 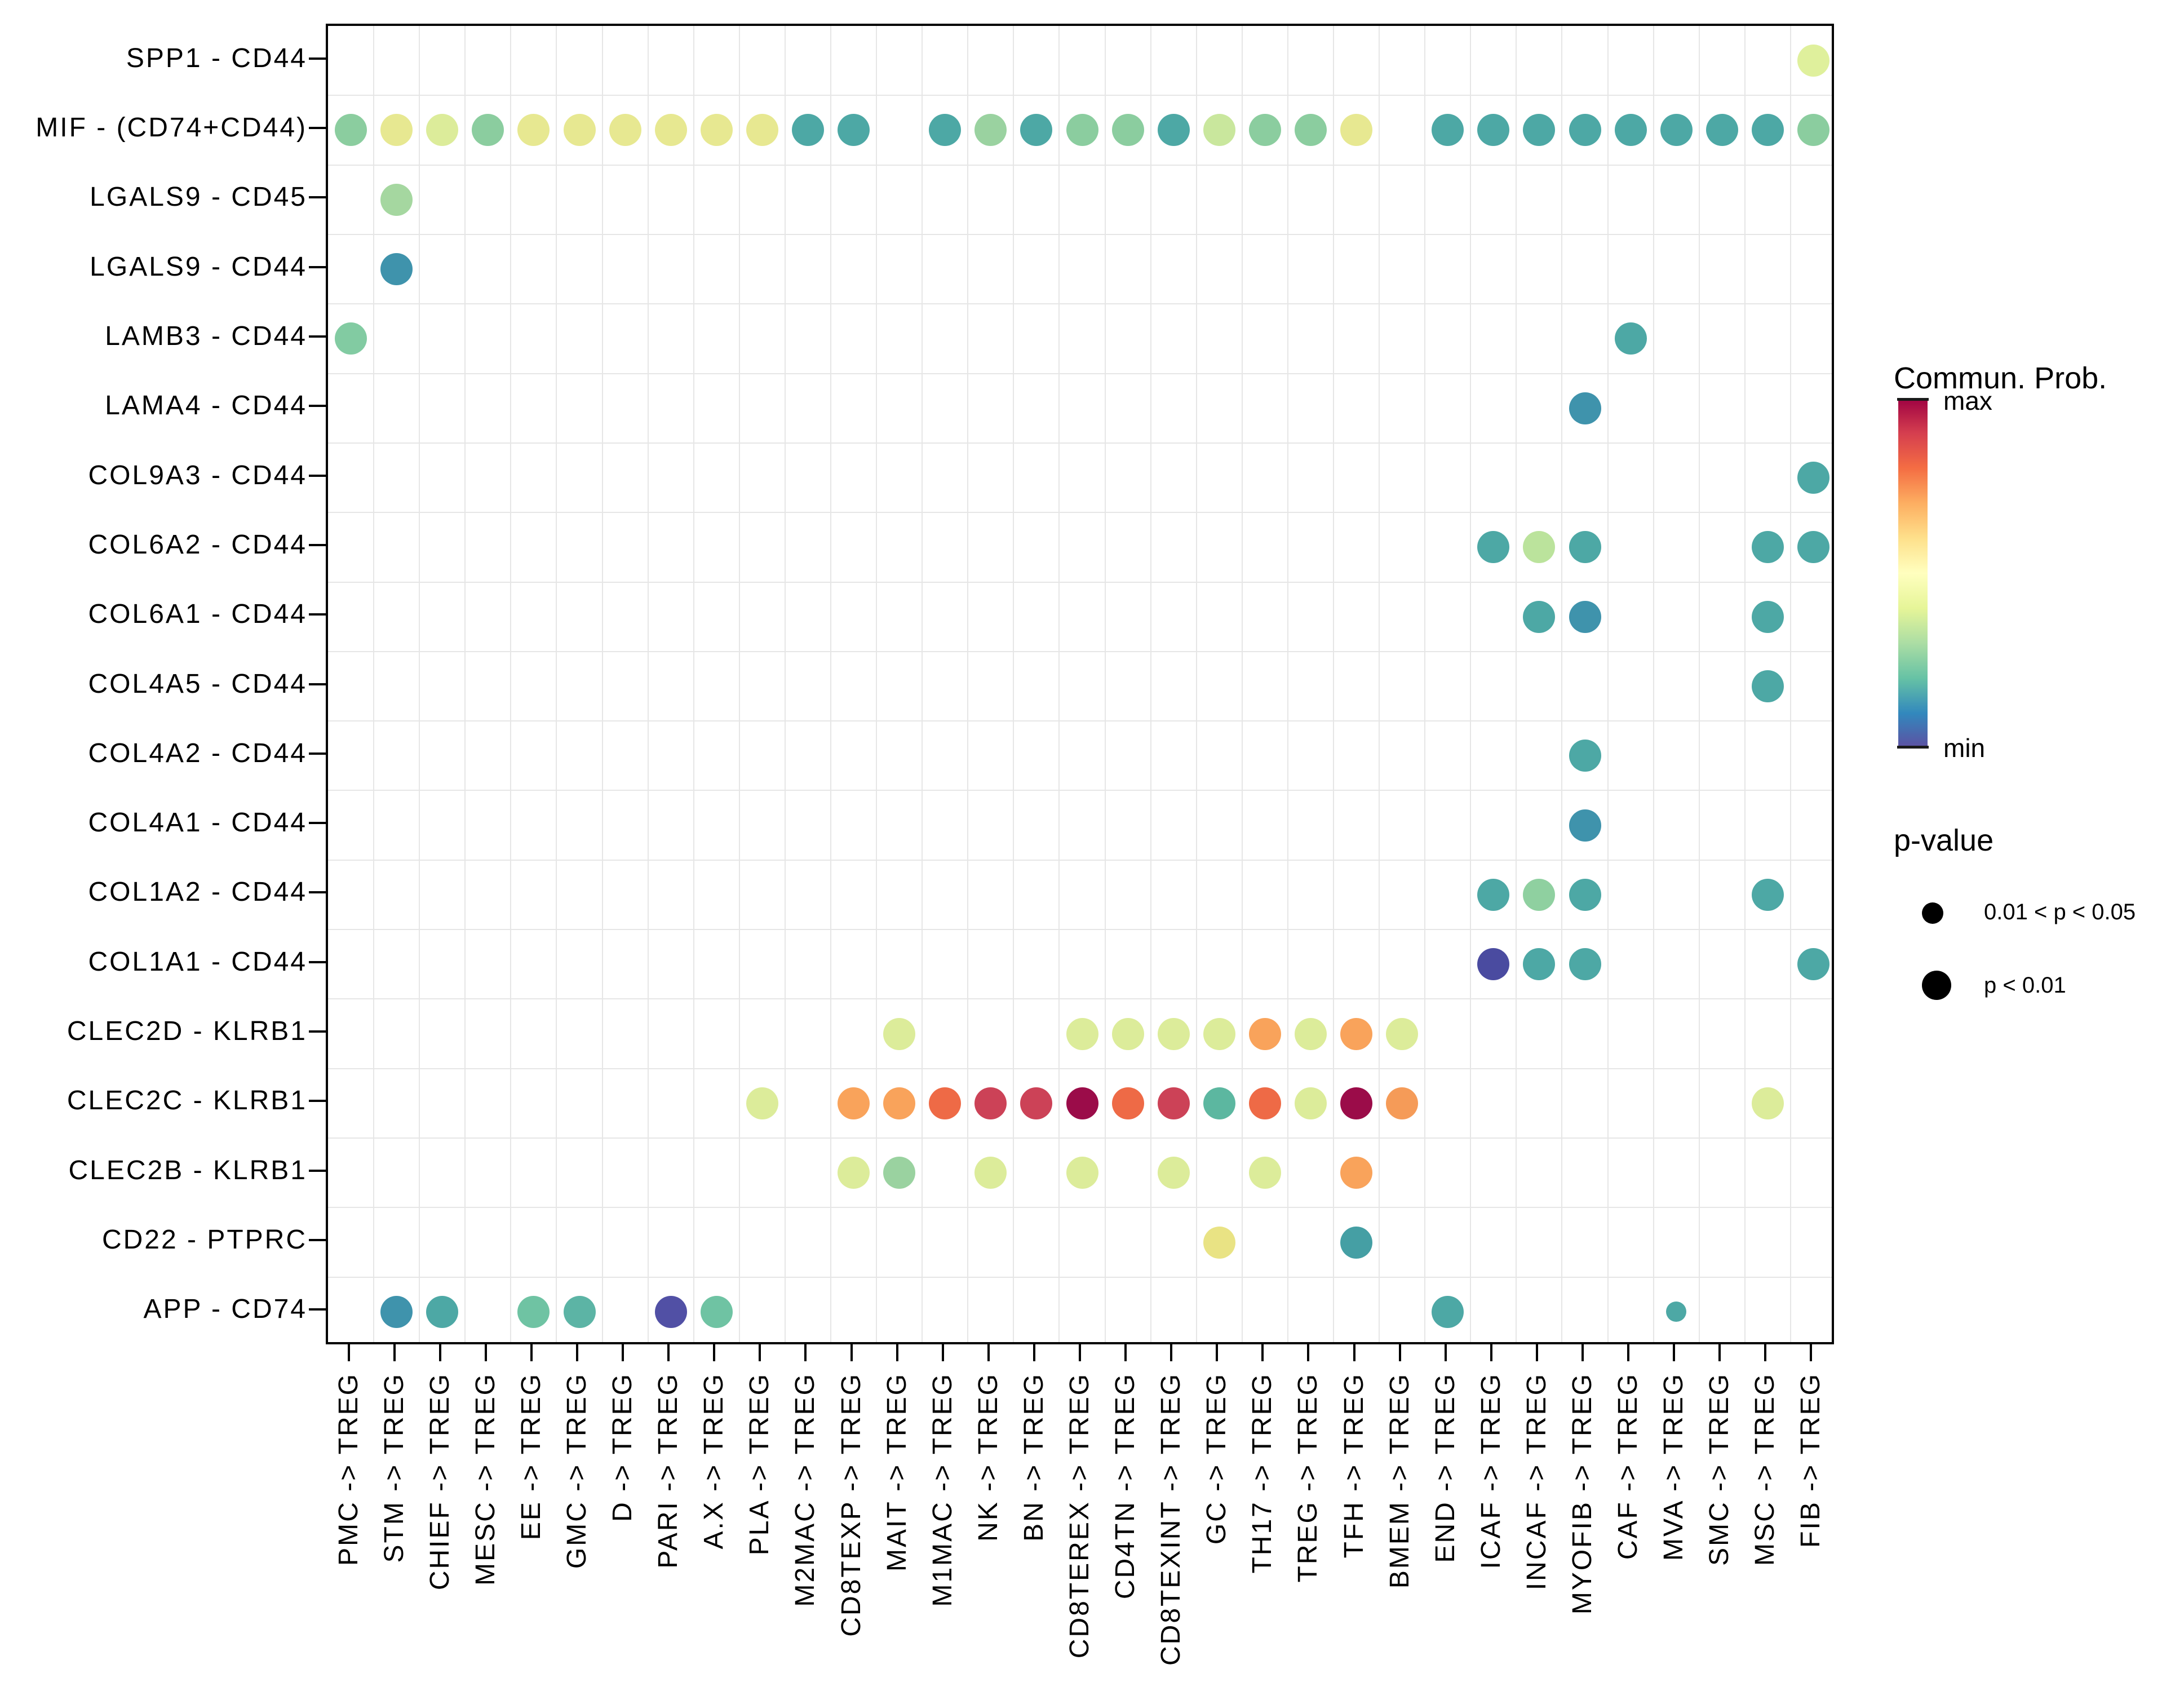 What do you see at coordinates (198, 266) in the screenshot?
I see `y-tick-label: LGALS9 - CD44` at bounding box center [198, 266].